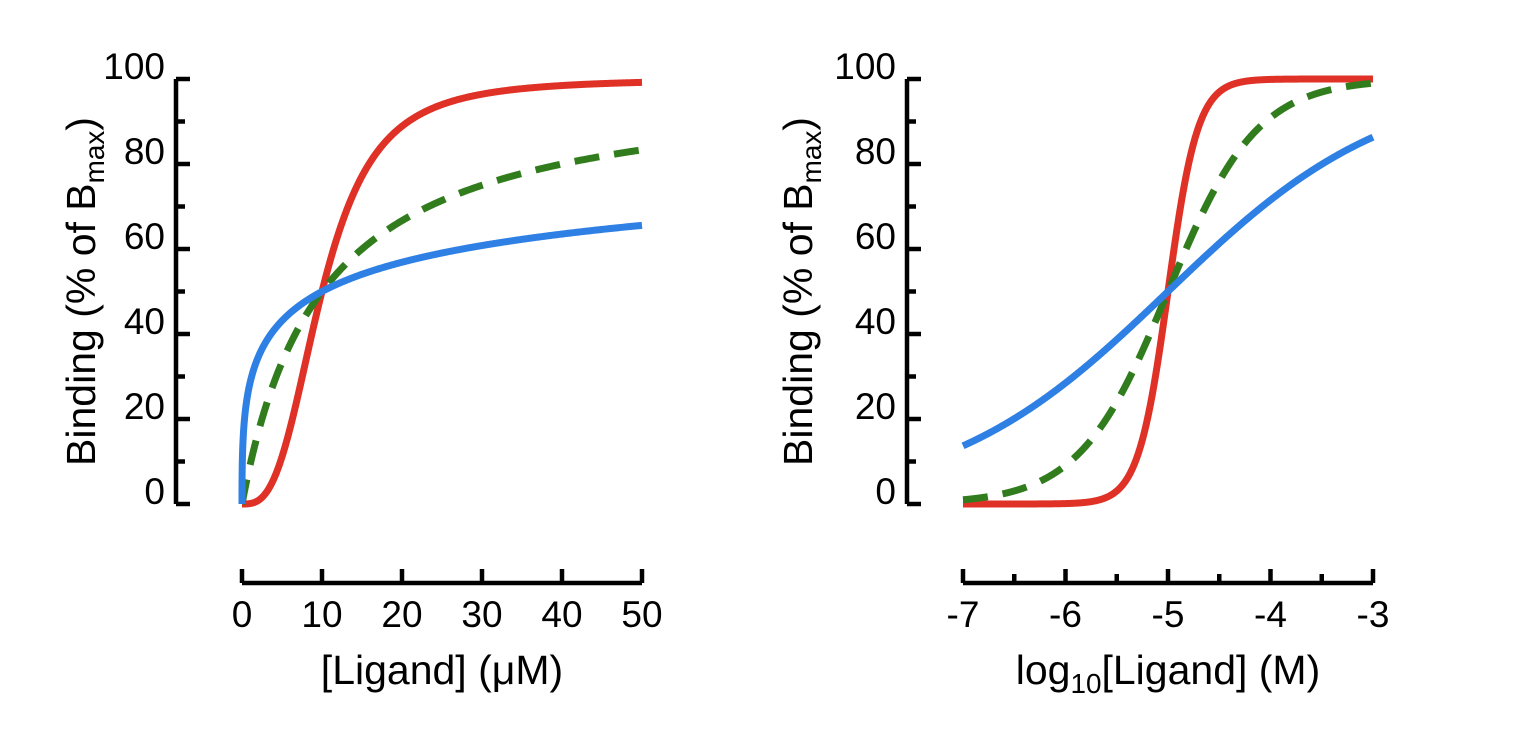  Describe the element at coordinates (441, 362) in the screenshot. I see `linear-curve-shallow-blue` at that location.